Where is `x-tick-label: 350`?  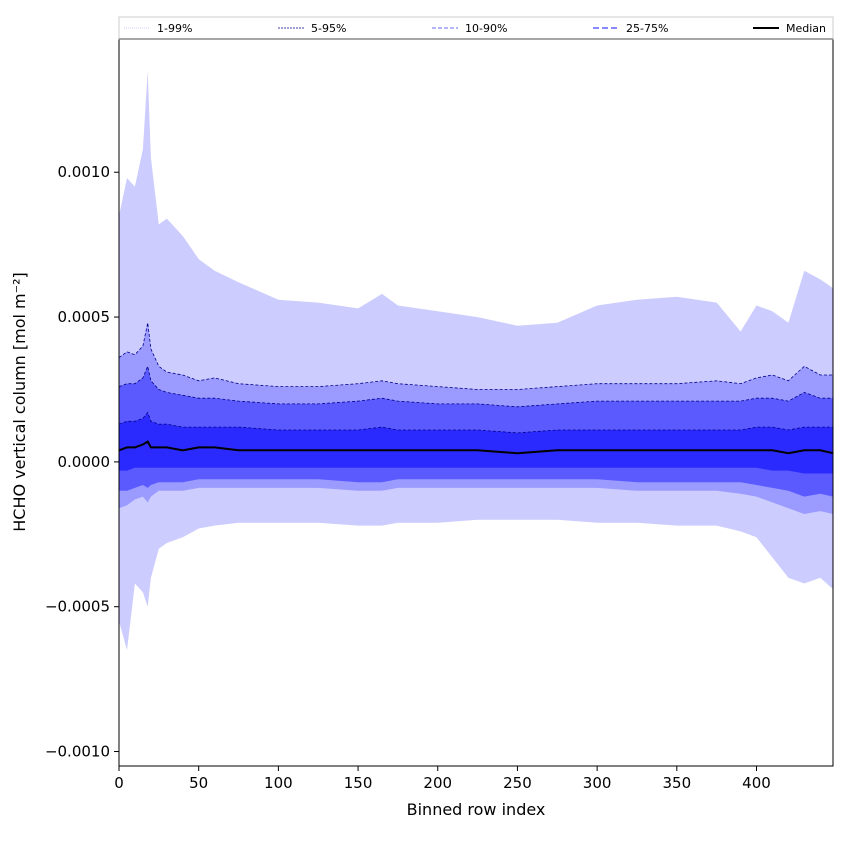
x-tick-label: 350 is located at coordinates (676, 783).